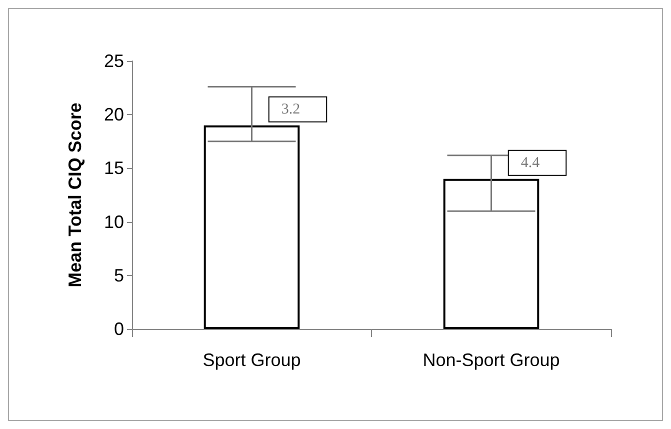 This screenshot has height=429, width=671. Describe the element at coordinates (530, 162) in the screenshot. I see `annotation: 4.4` at that location.